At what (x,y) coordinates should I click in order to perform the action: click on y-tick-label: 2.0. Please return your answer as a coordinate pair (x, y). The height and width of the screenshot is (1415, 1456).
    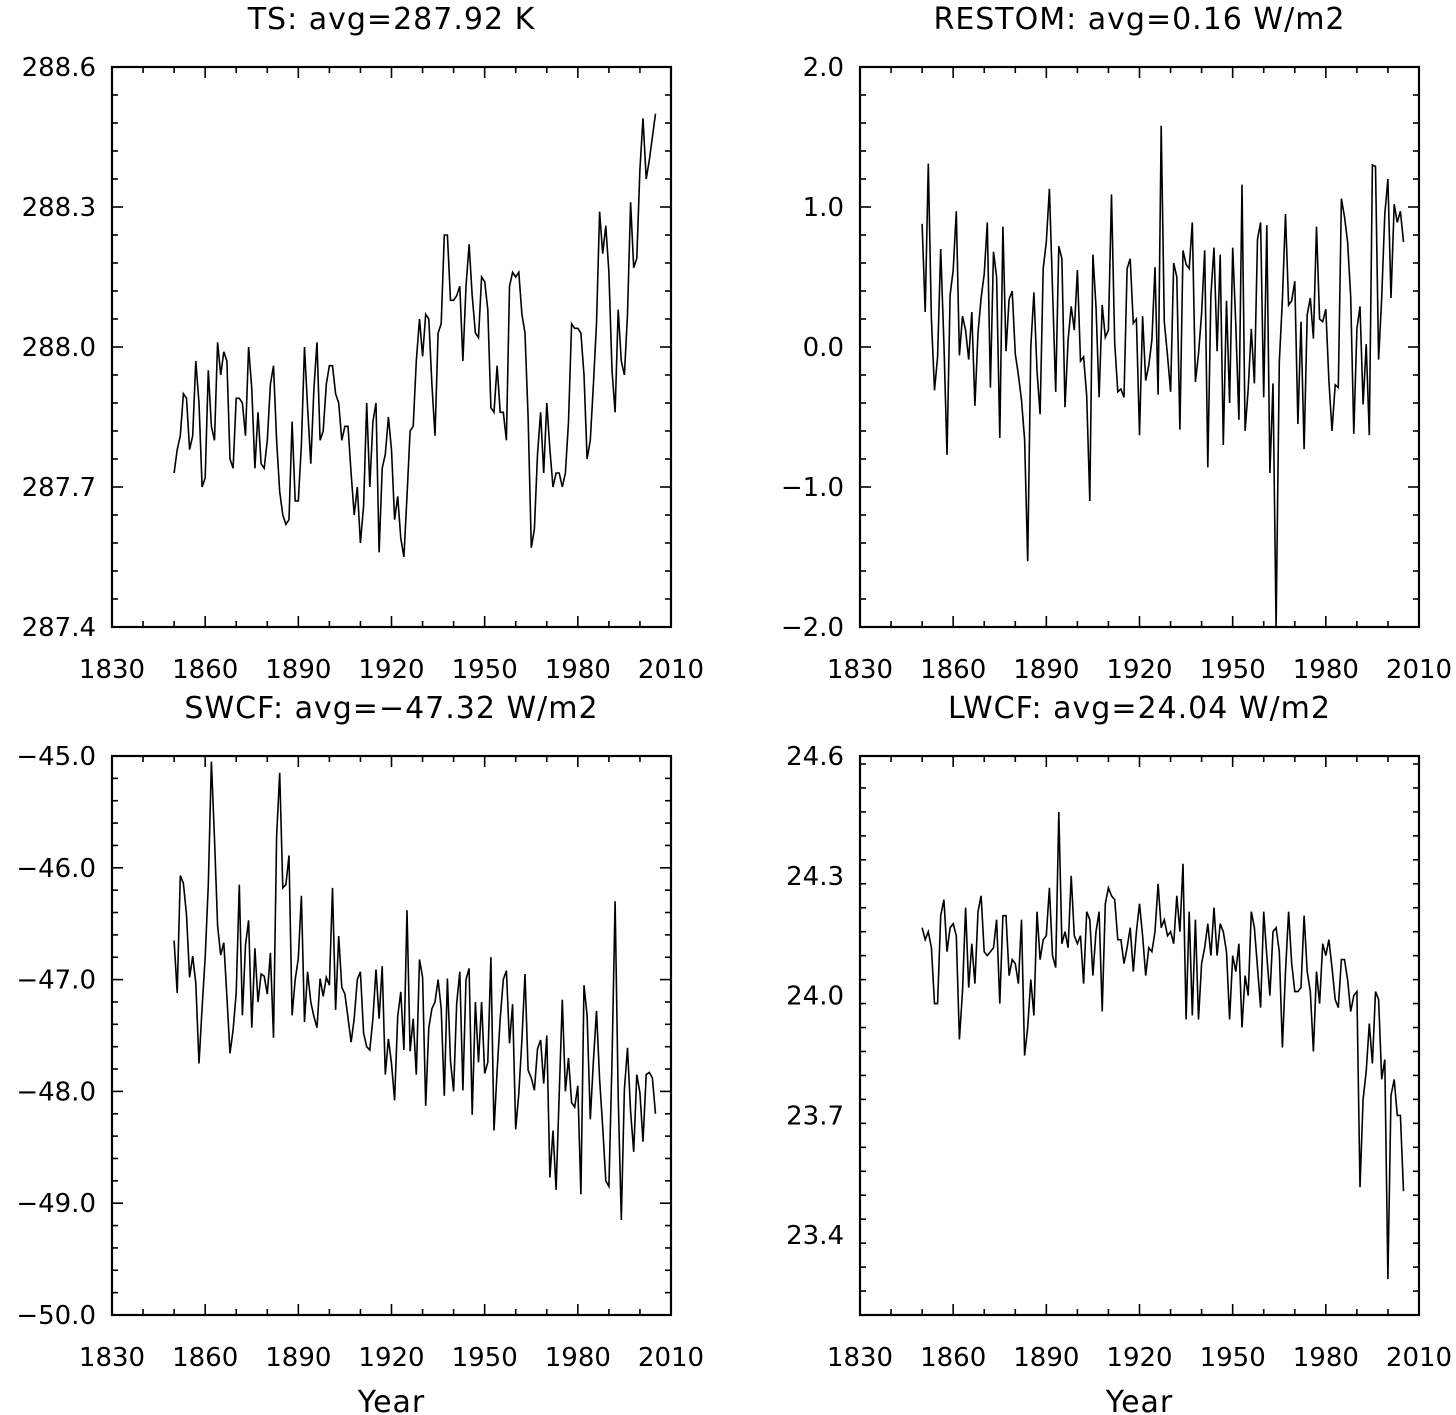
    Looking at the image, I should click on (823, 68).